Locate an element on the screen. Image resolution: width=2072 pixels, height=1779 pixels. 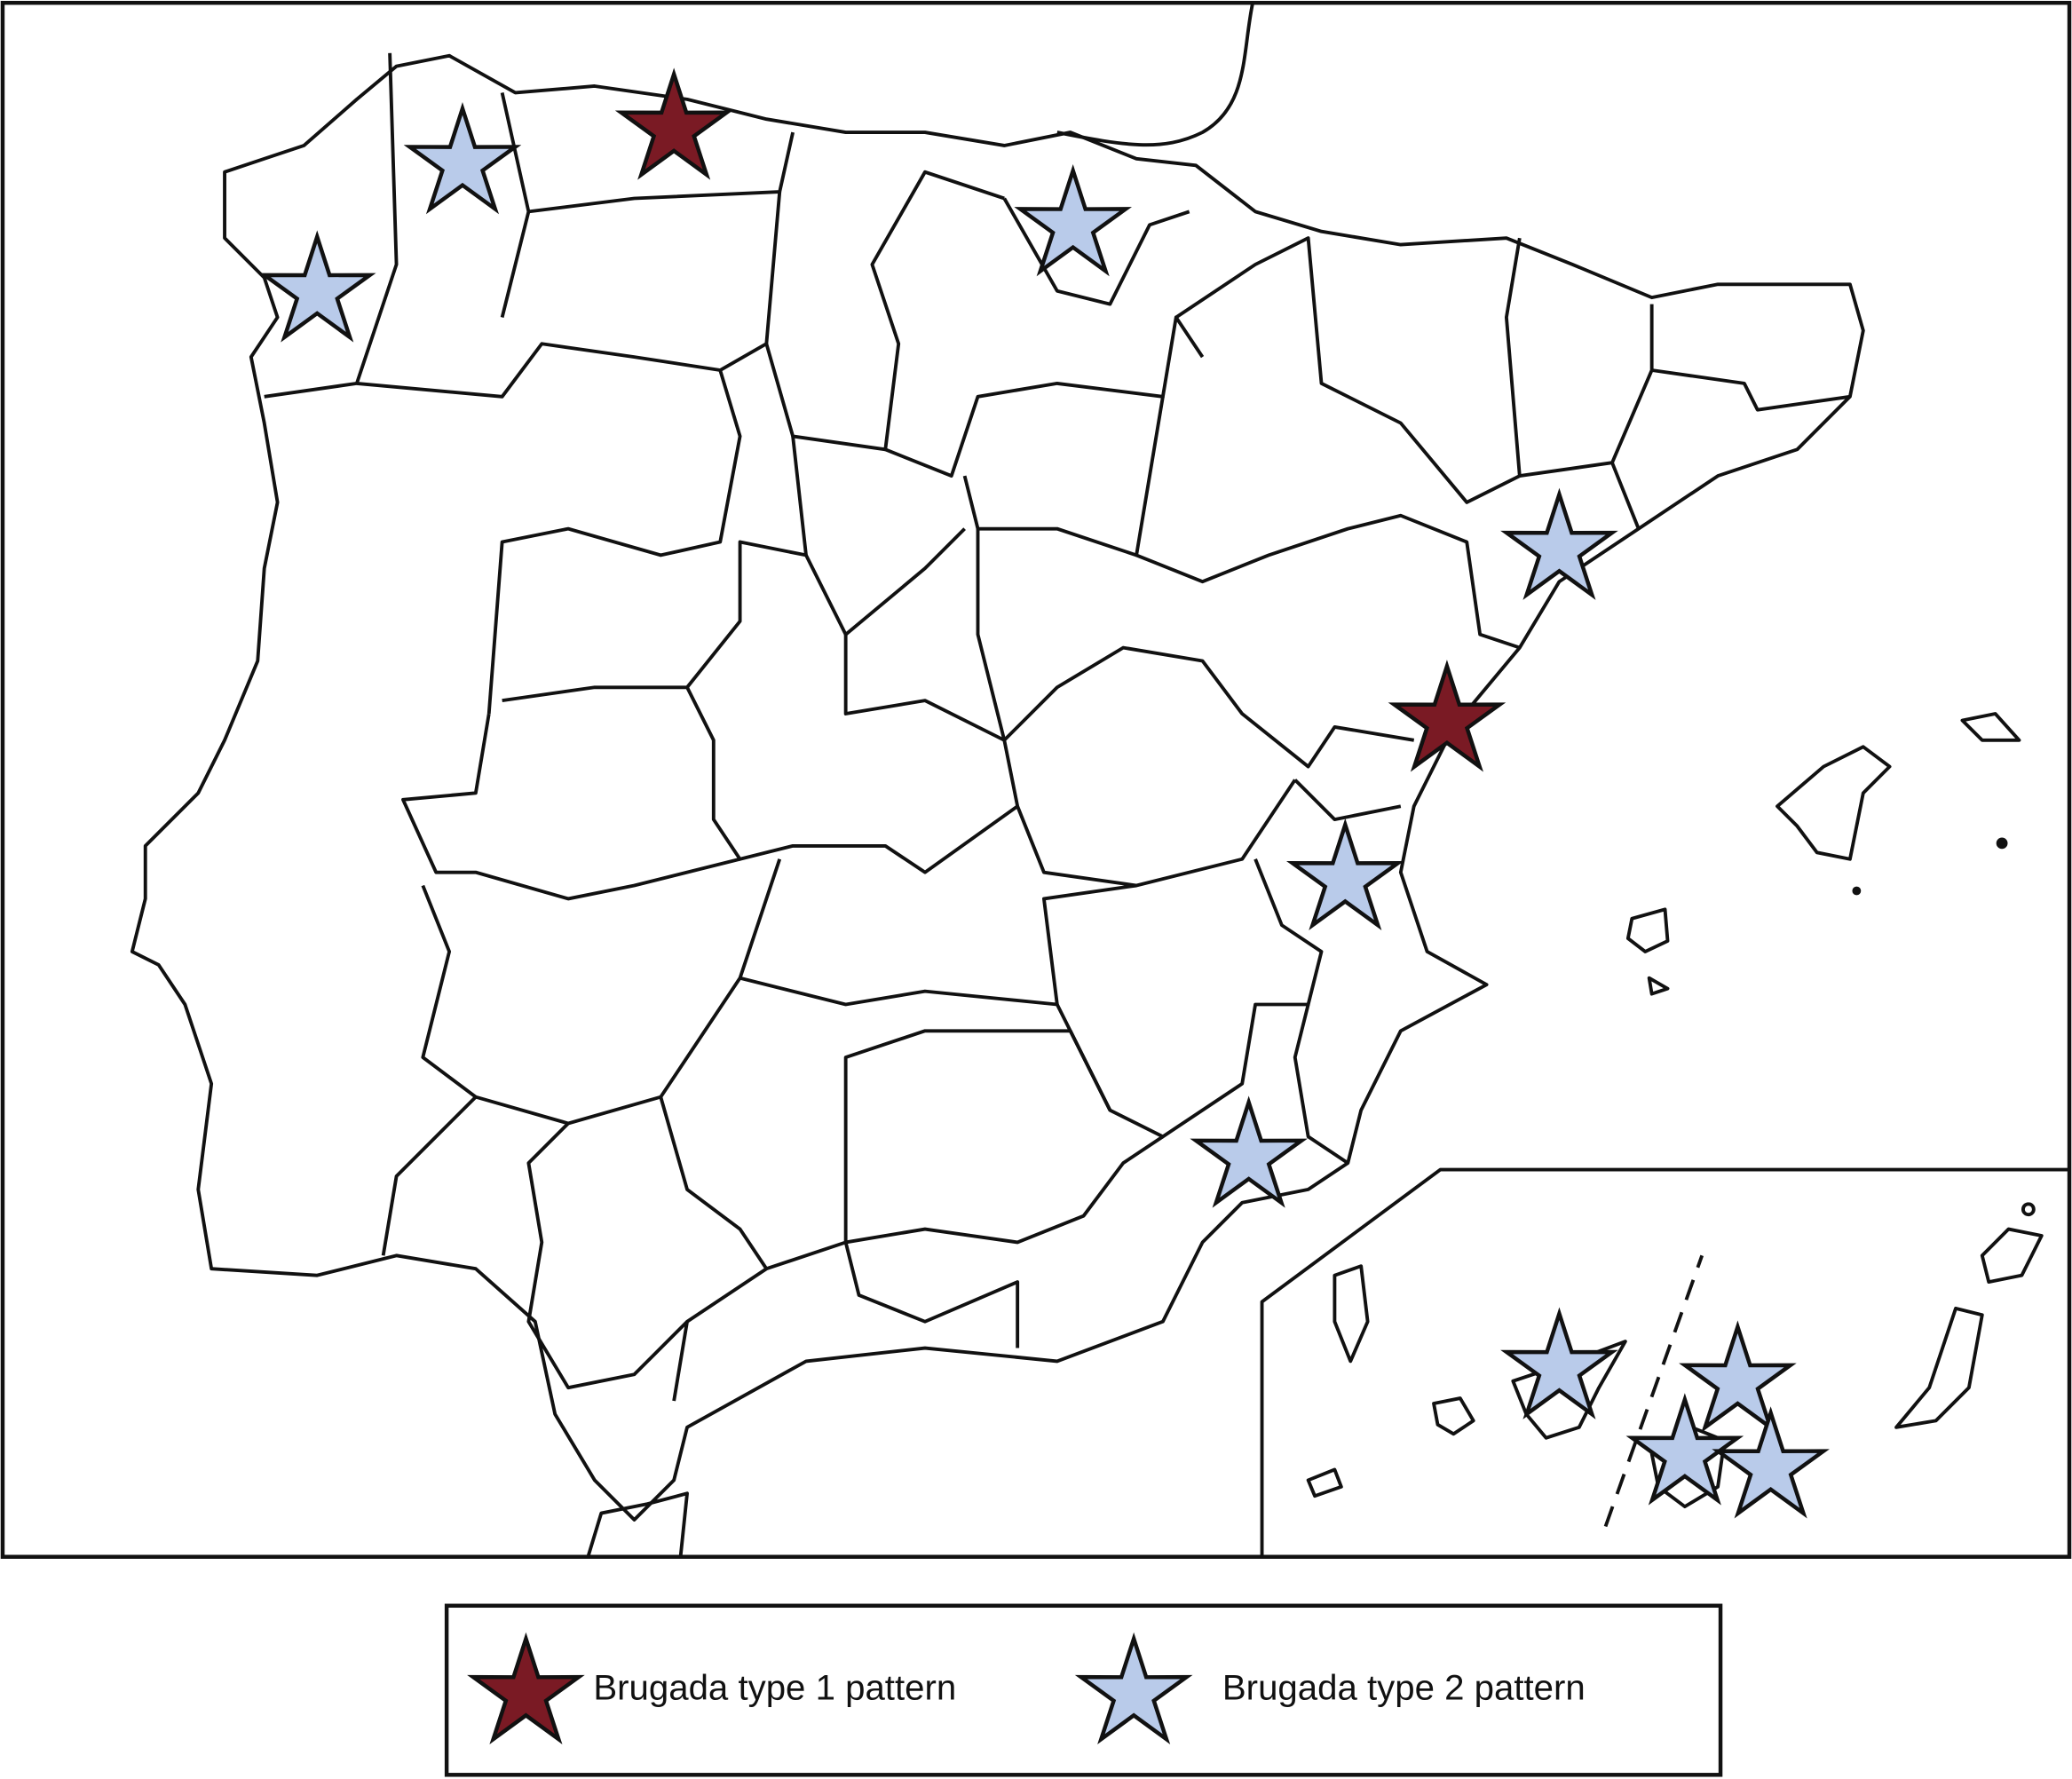
legend-label-type-1: Brugada type 1 pattern is located at coordinates (775, 1687).